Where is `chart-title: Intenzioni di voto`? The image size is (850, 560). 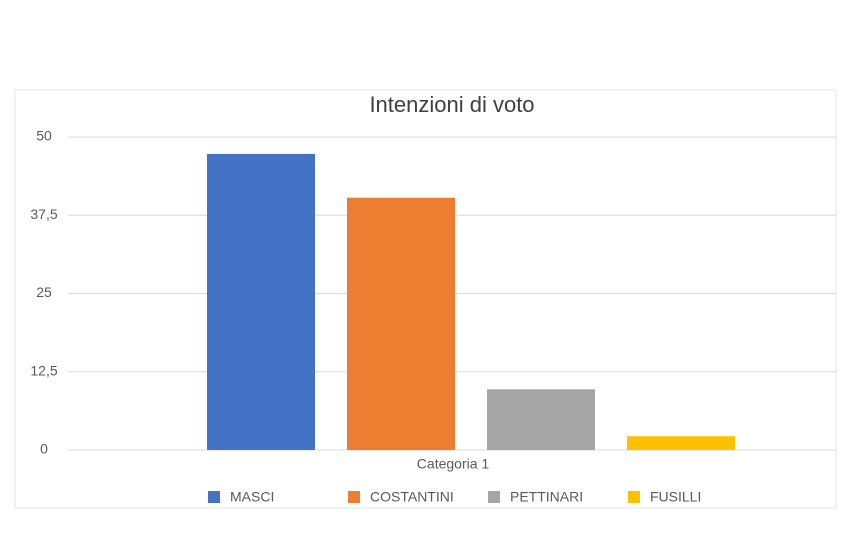
chart-title: Intenzioni di voto is located at coordinates (451, 104).